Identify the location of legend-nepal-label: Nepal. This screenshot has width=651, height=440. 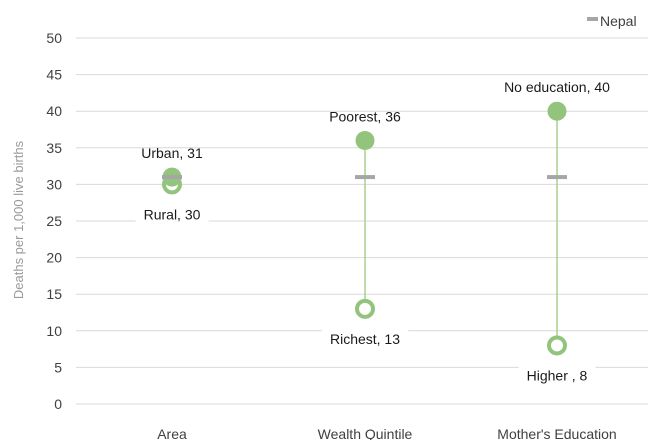
(618, 21).